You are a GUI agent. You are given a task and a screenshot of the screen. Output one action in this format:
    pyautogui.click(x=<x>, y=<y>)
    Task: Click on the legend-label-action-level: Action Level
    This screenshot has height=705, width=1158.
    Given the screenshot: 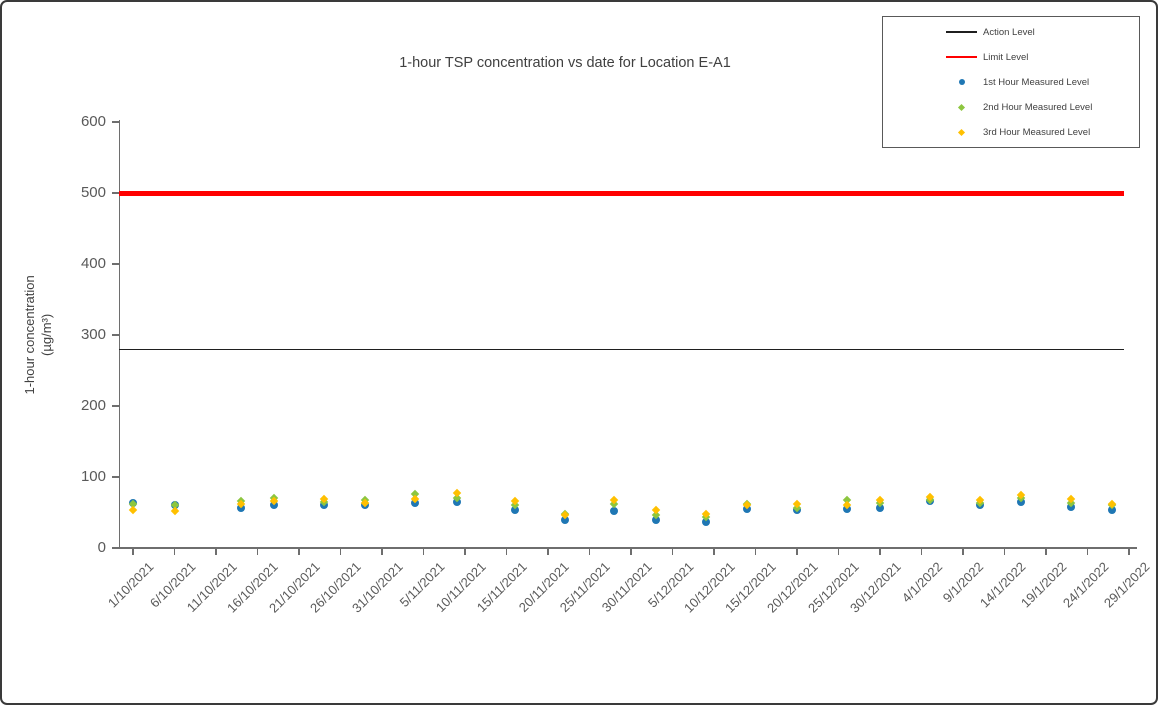 What is the action you would take?
    pyautogui.click(x=1009, y=32)
    